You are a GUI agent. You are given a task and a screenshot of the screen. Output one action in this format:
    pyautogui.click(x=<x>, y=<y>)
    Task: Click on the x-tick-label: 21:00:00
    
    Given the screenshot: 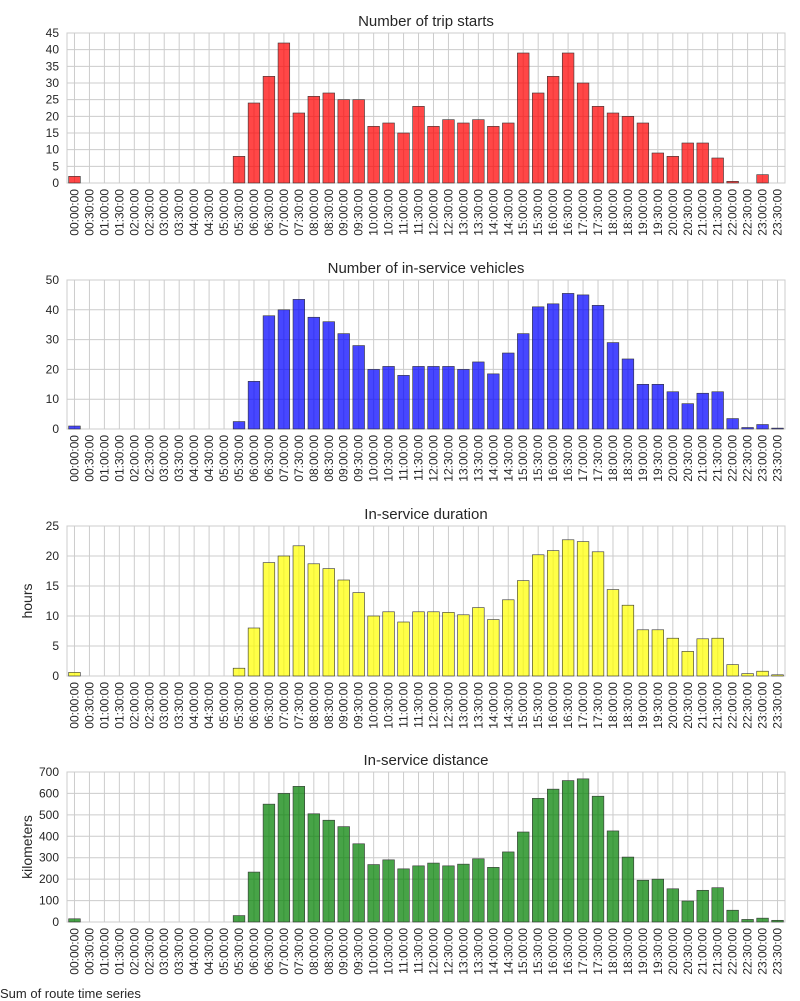 What is the action you would take?
    pyautogui.click(x=703, y=212)
    